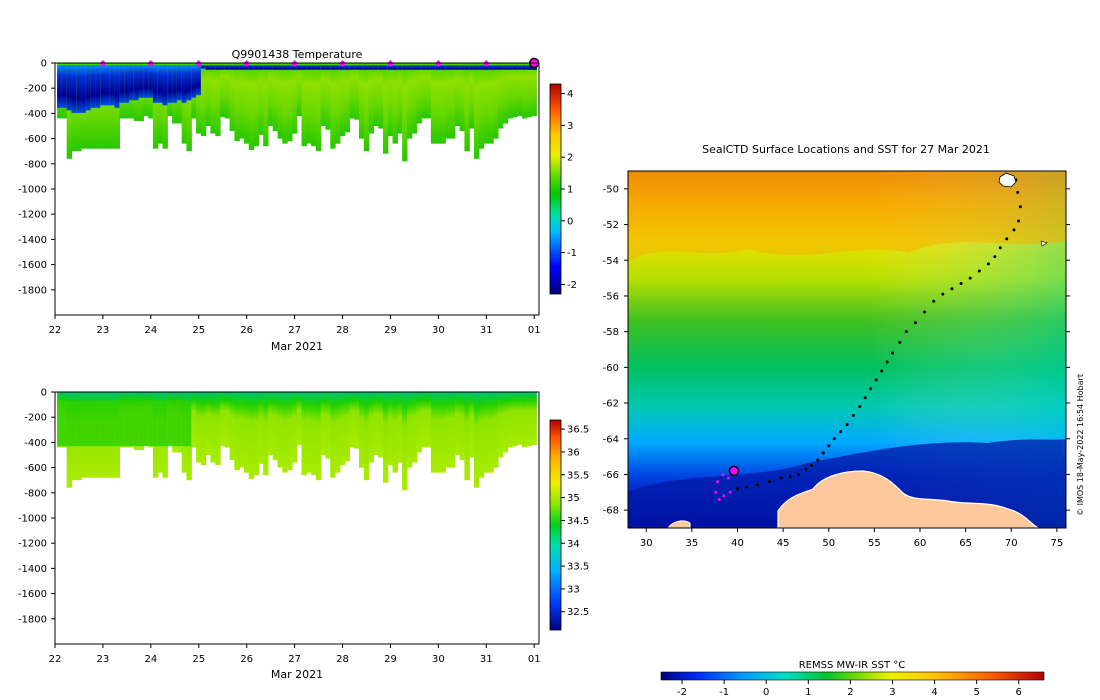 The image size is (1100, 700). I want to click on x-tick-label: 28, so click(342, 659).